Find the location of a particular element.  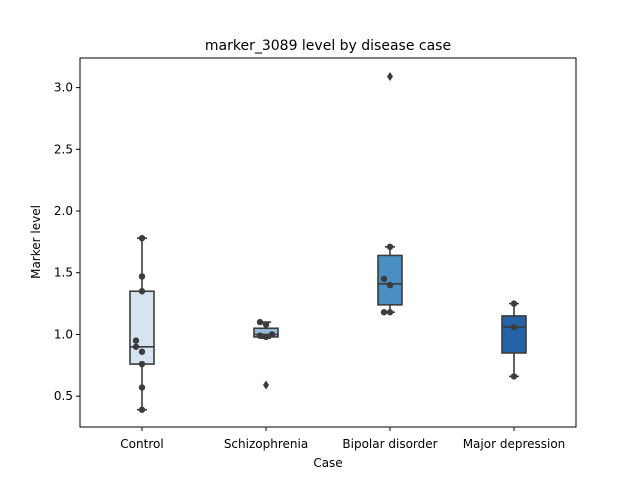

chart-title: marker_3089 level by disease case is located at coordinates (328, 46).